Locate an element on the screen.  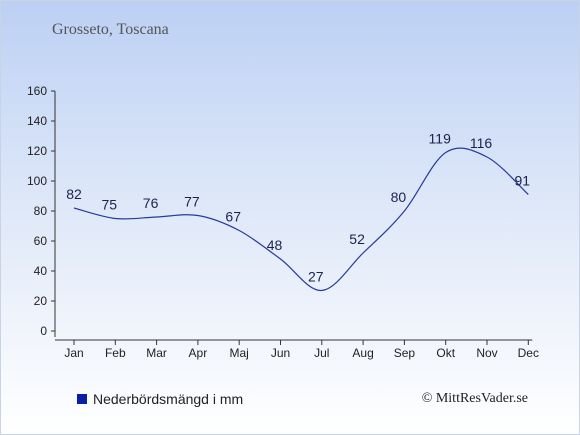
x-tick-label: Feb is located at coordinates (115, 353).